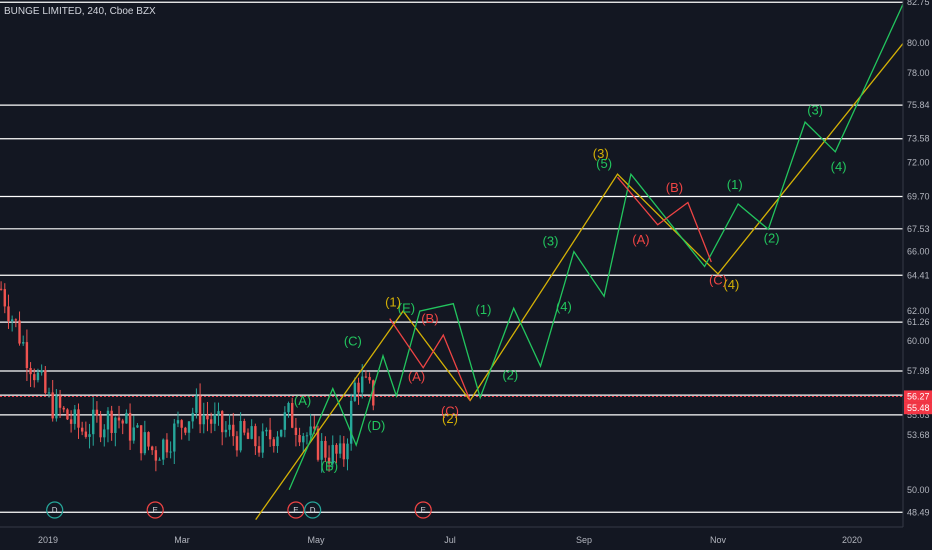 Image resolution: width=932 pixels, height=550 pixels. Describe the element at coordinates (450, 410) in the screenshot. I see `wave-label-8: (C)` at that location.